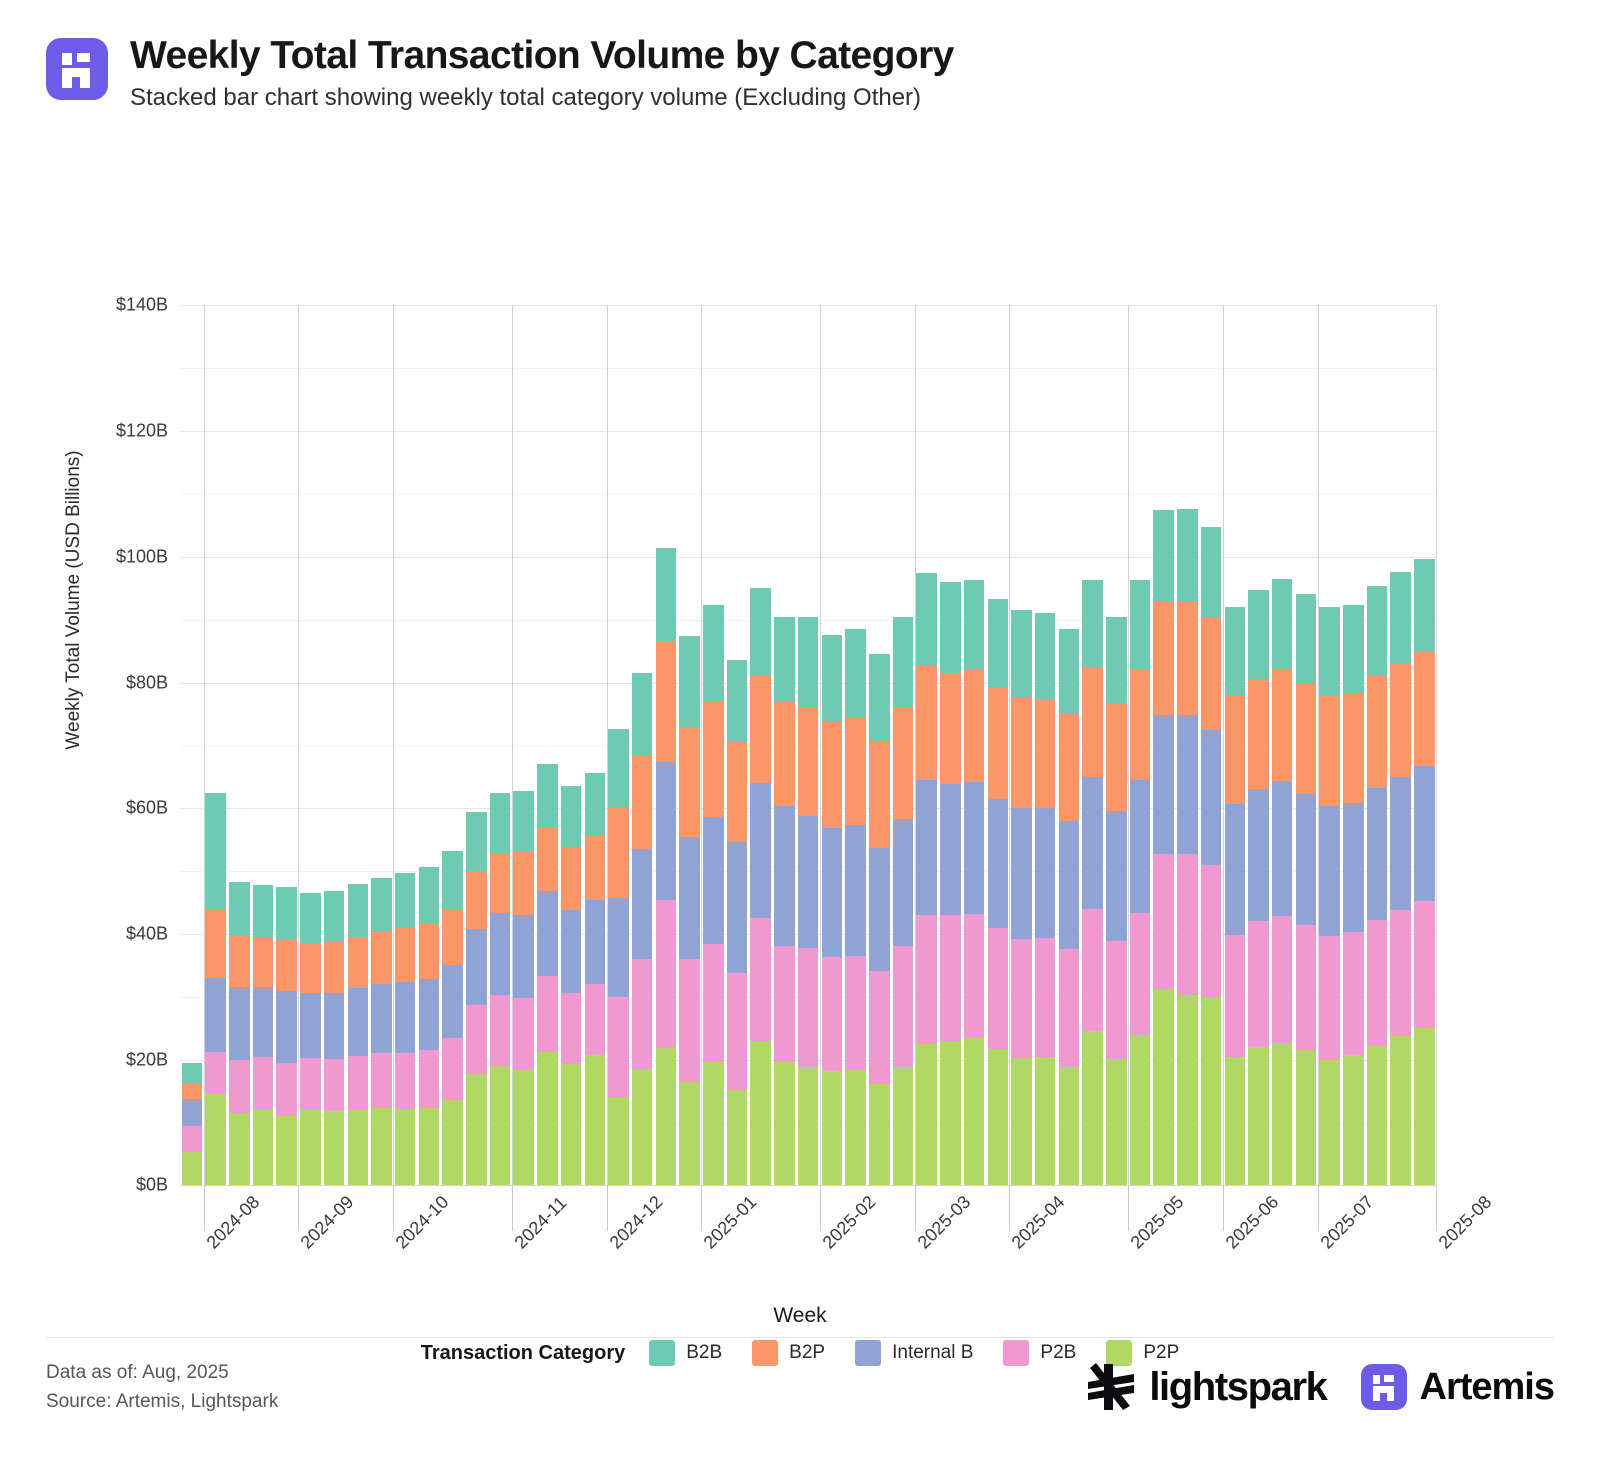 This screenshot has height=1479, width=1600. I want to click on legend-item-p2b: P2B, so click(1039, 1353).